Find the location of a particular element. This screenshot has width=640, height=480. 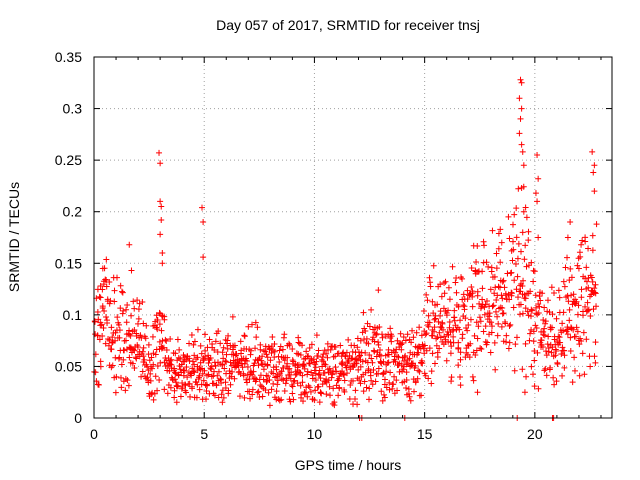

x-tick-label: 0 is located at coordinates (94, 434).